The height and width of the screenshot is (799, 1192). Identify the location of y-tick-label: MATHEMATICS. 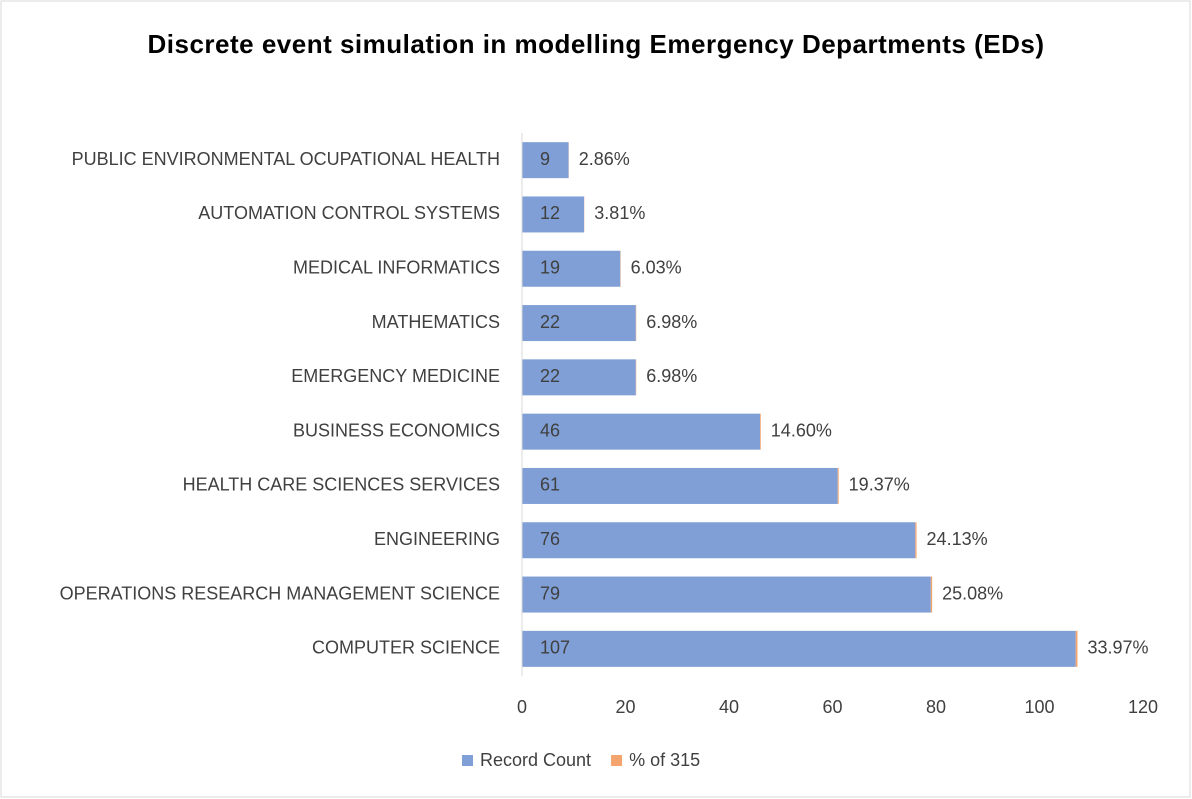
(436, 322).